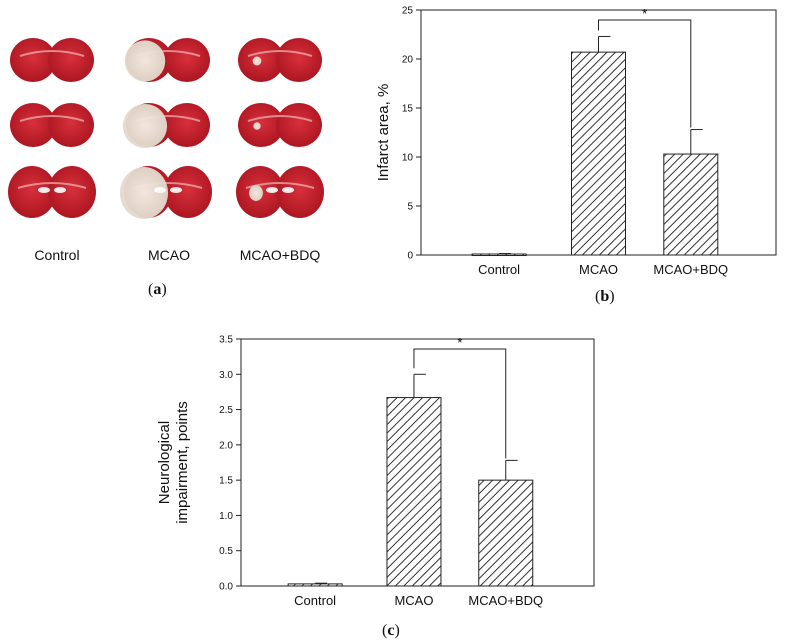  Describe the element at coordinates (226, 340) in the screenshot. I see `y-tick-label: 3.5` at that location.